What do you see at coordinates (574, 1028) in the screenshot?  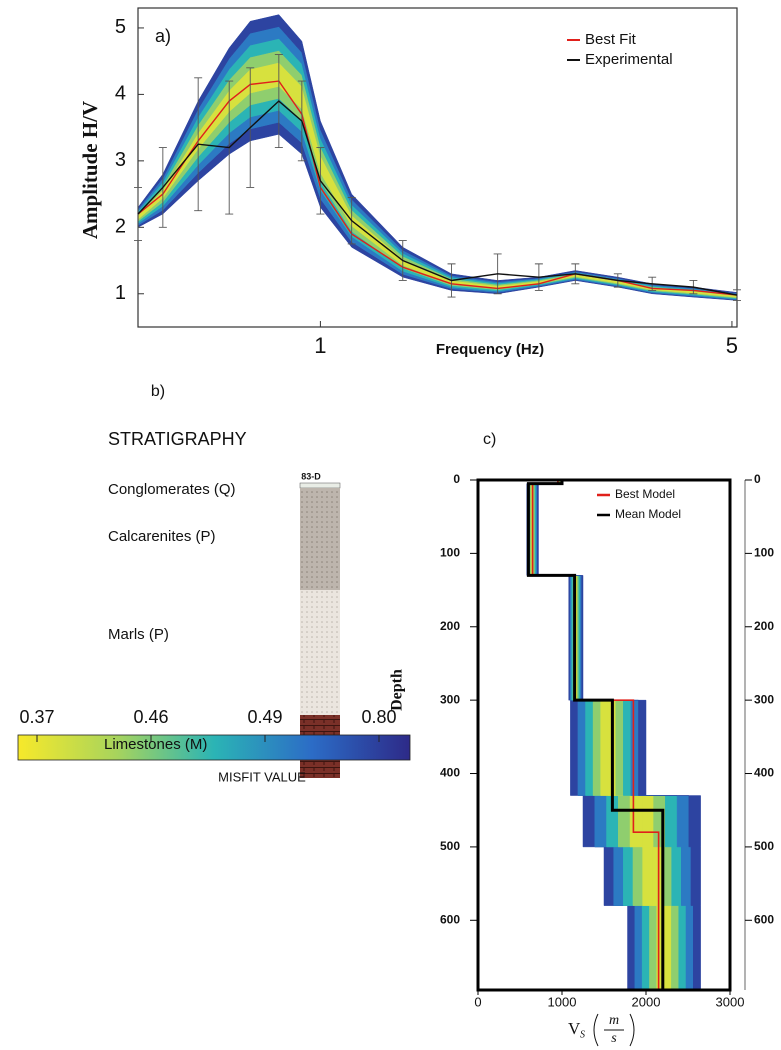 I see `x-axis-symbol: V` at bounding box center [574, 1028].